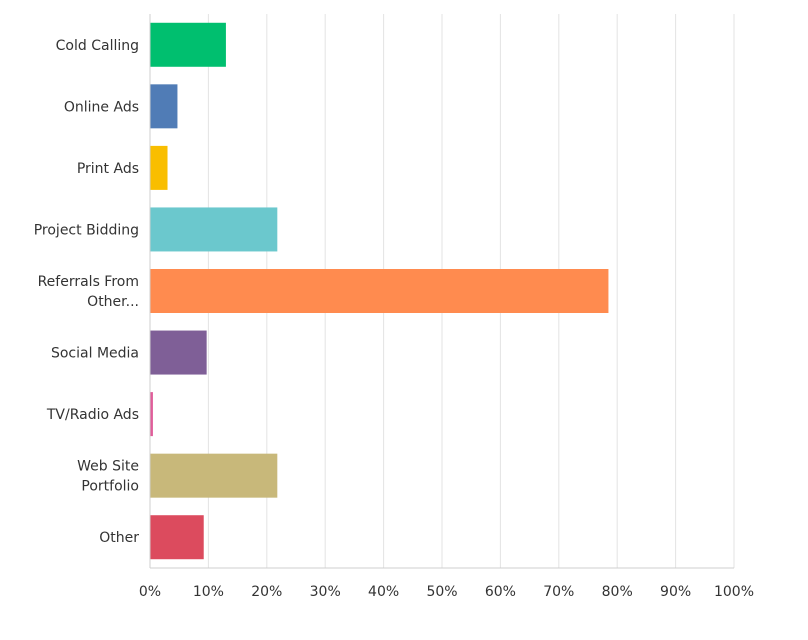 The image size is (808, 640). Describe the element at coordinates (150, 592) in the screenshot. I see `x-tick-label: 0%` at that location.